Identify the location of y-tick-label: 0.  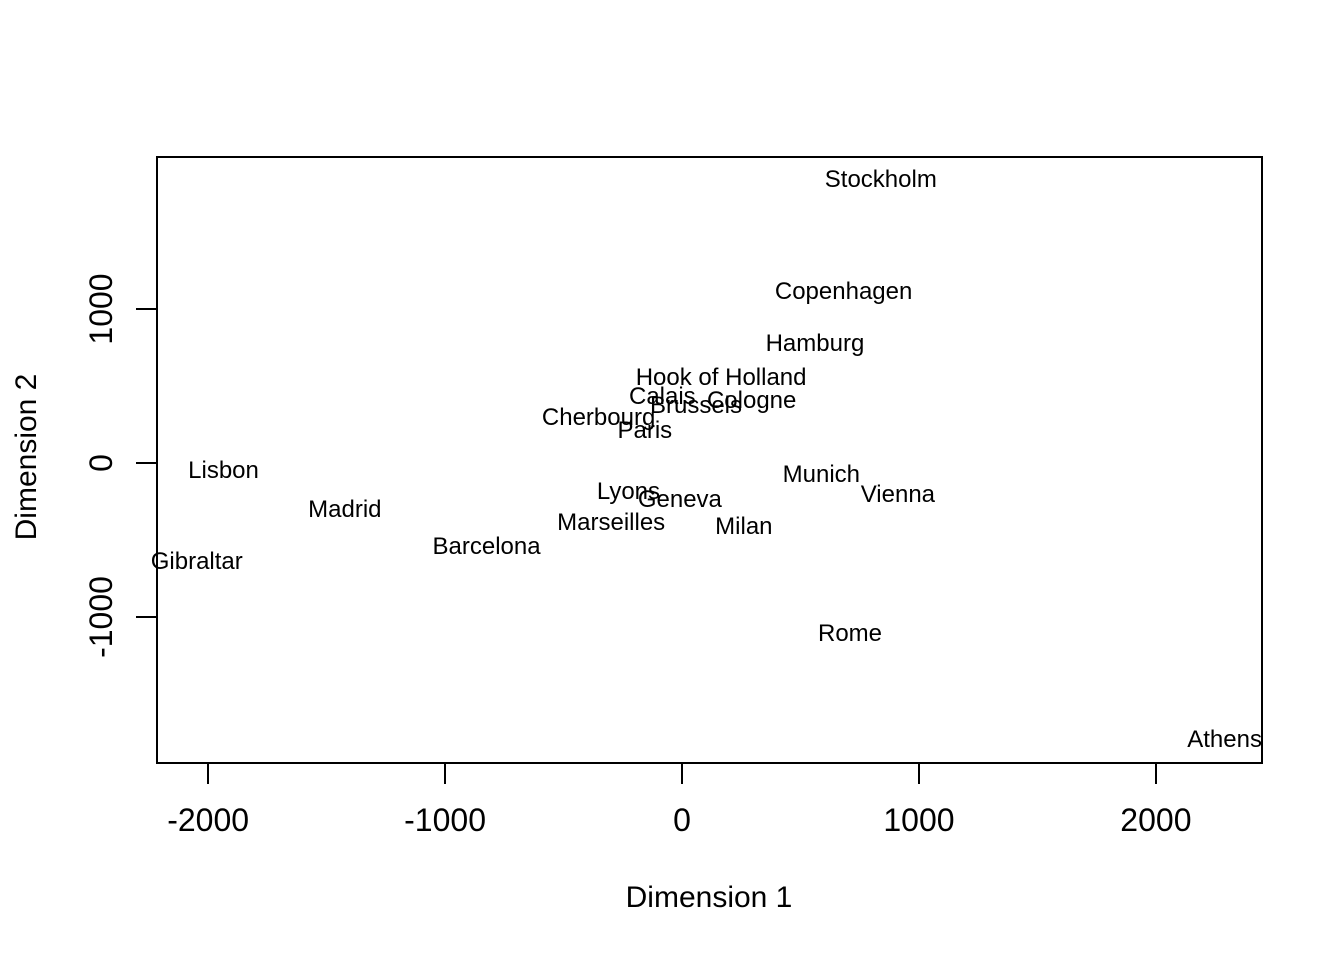
(101, 463).